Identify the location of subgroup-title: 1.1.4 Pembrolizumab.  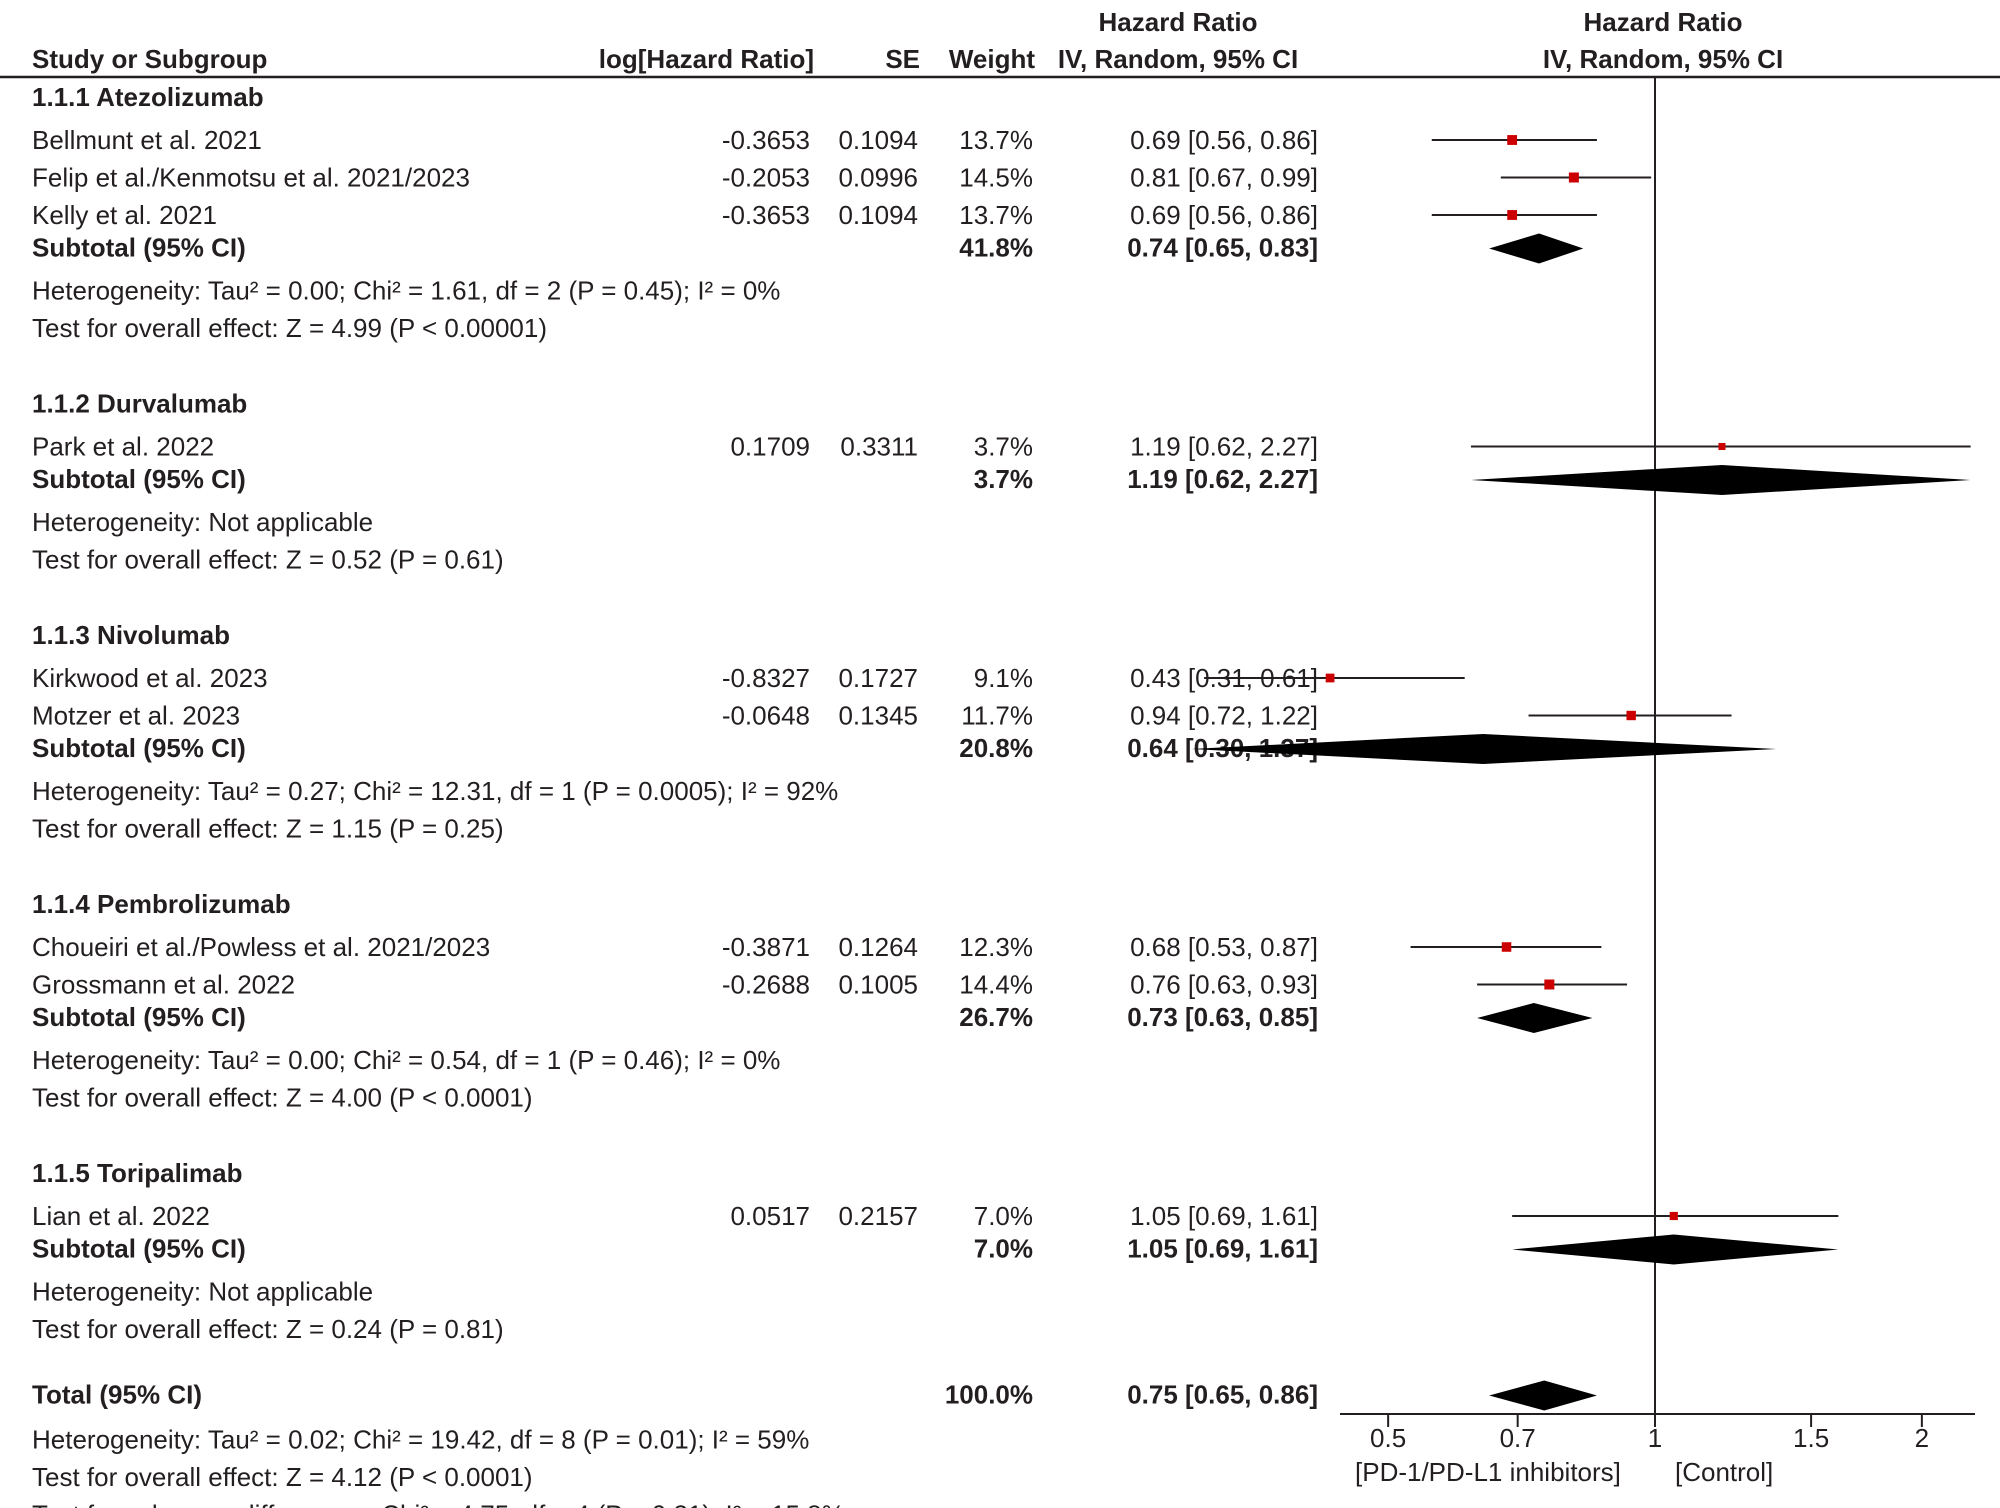
(161, 904).